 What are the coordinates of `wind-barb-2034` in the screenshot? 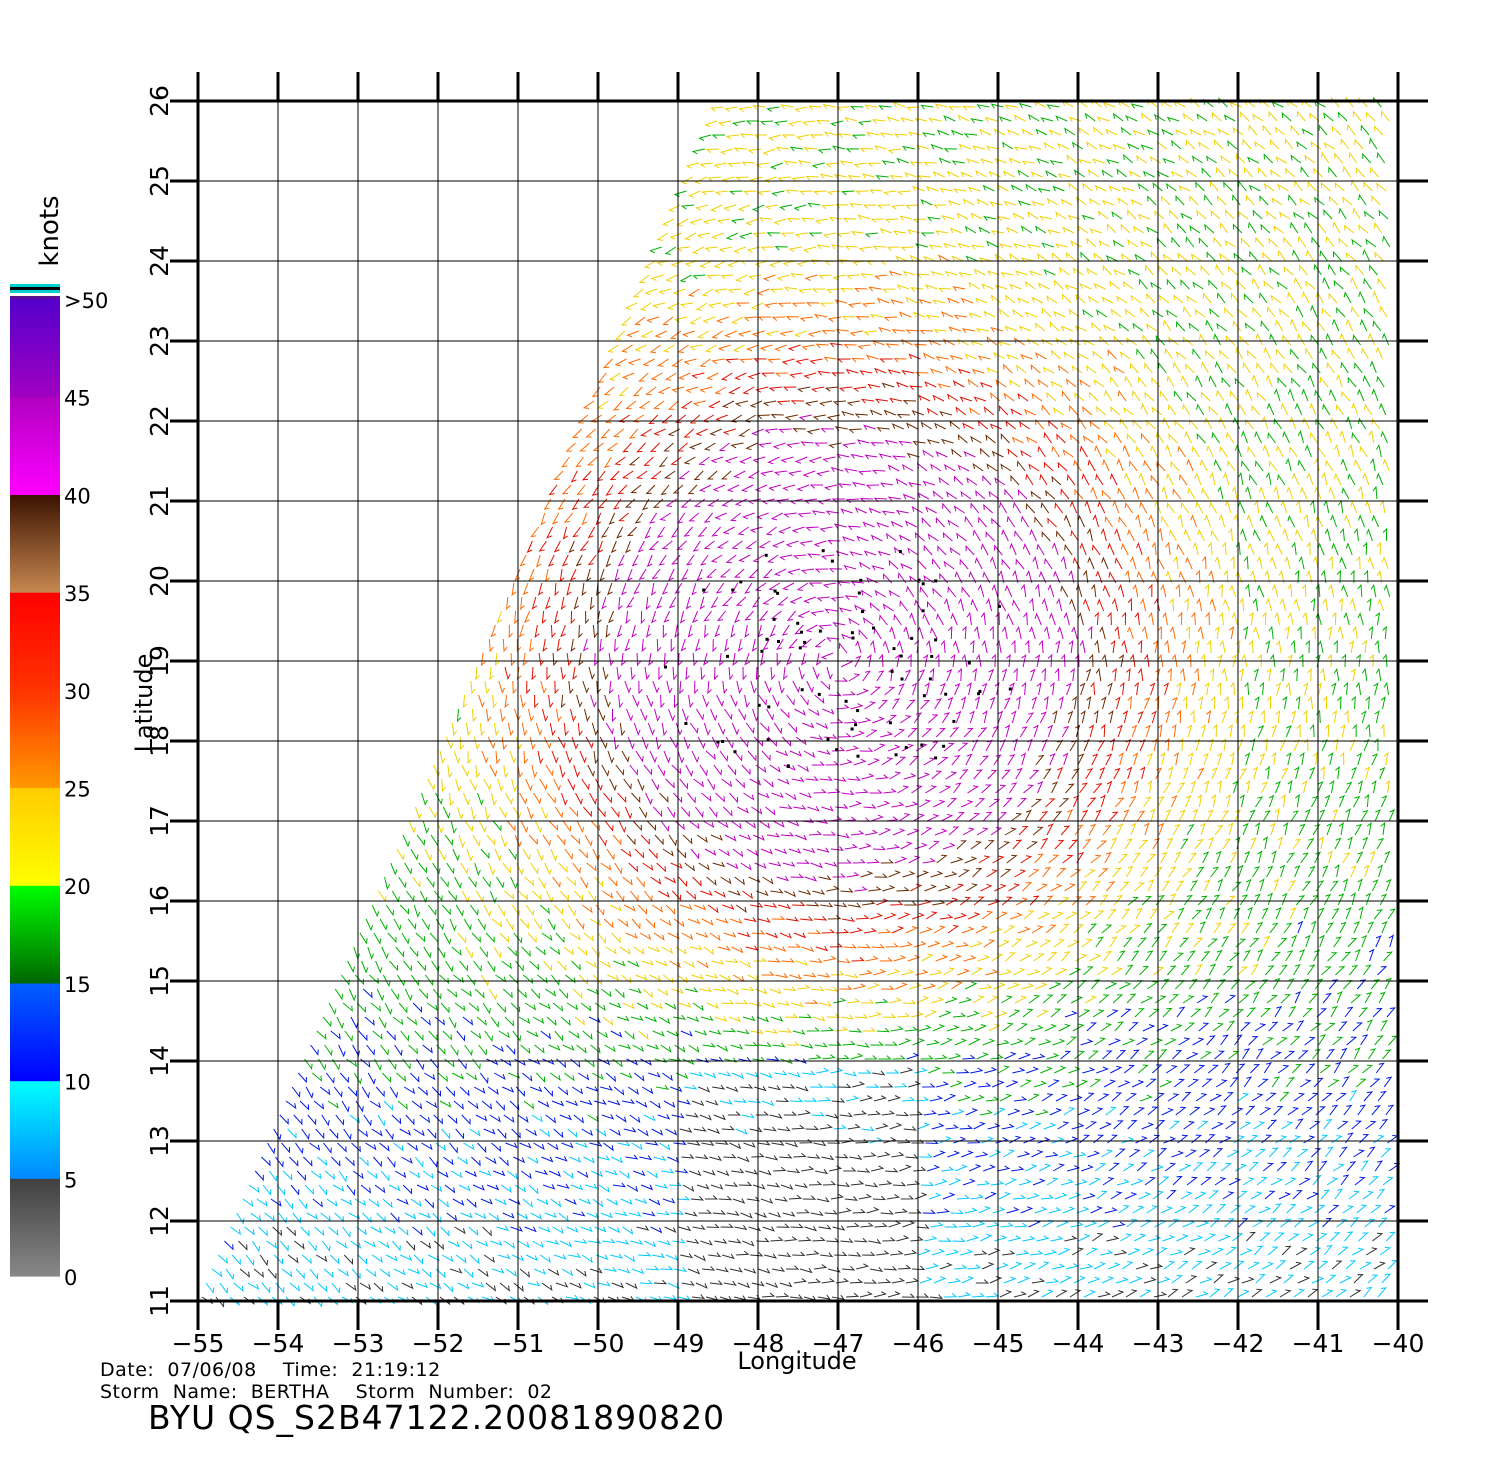 It's located at (766, 948).